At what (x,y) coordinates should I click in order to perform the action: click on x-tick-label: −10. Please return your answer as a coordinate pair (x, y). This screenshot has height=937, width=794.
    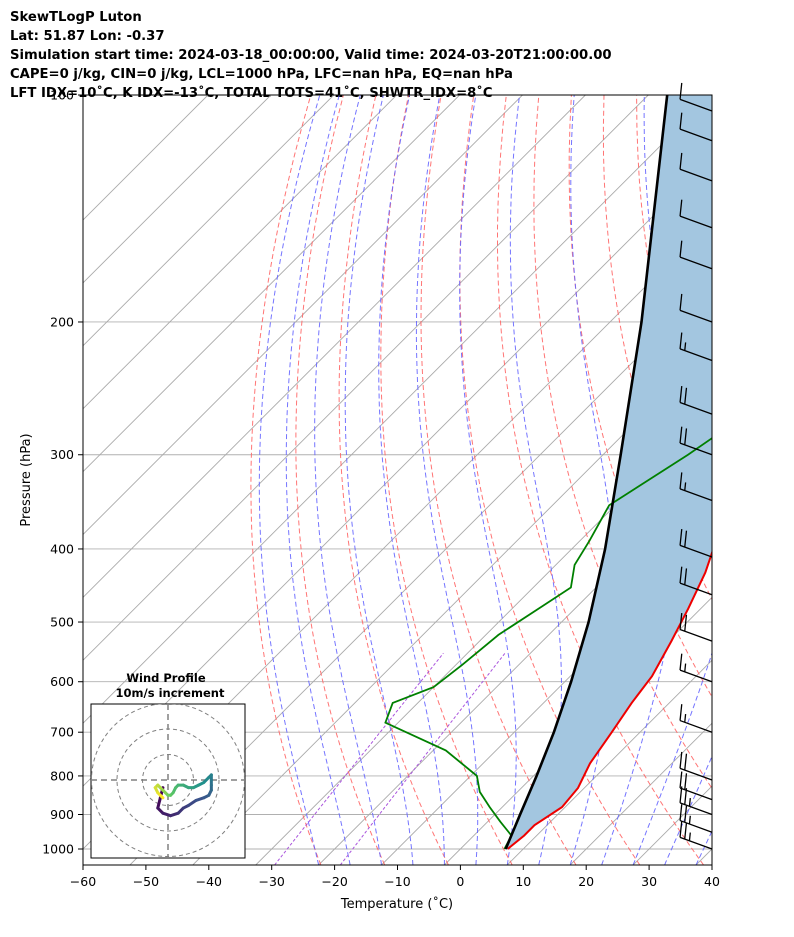
    Looking at the image, I should click on (397, 881).